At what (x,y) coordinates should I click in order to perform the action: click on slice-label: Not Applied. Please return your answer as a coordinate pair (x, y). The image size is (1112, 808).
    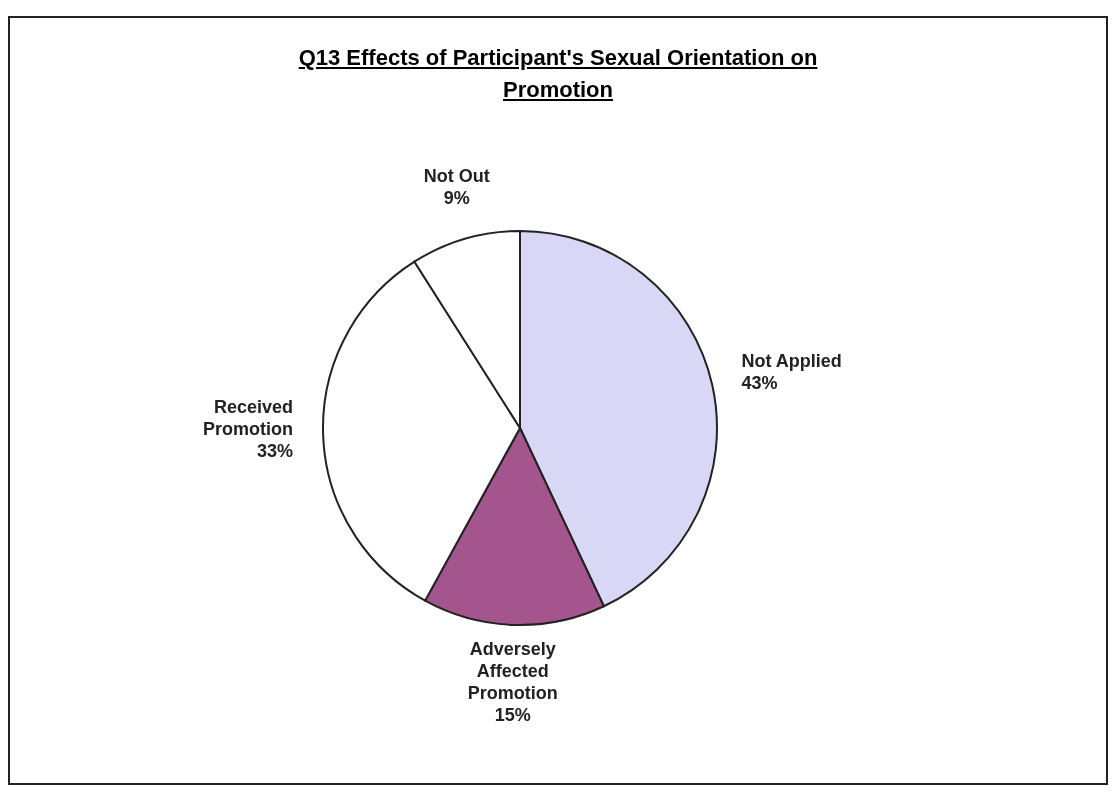
    Looking at the image, I should click on (791, 361).